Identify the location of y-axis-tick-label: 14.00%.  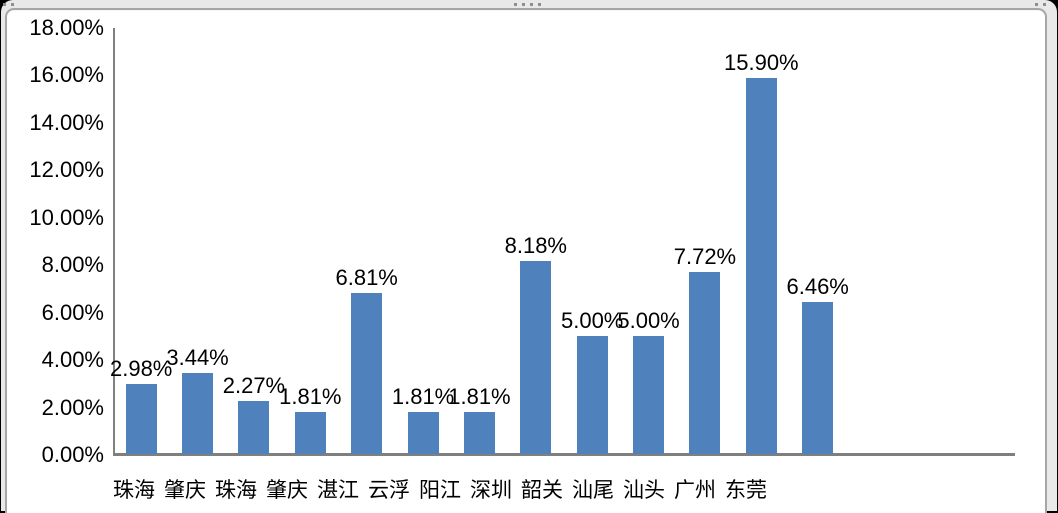
(66, 122).